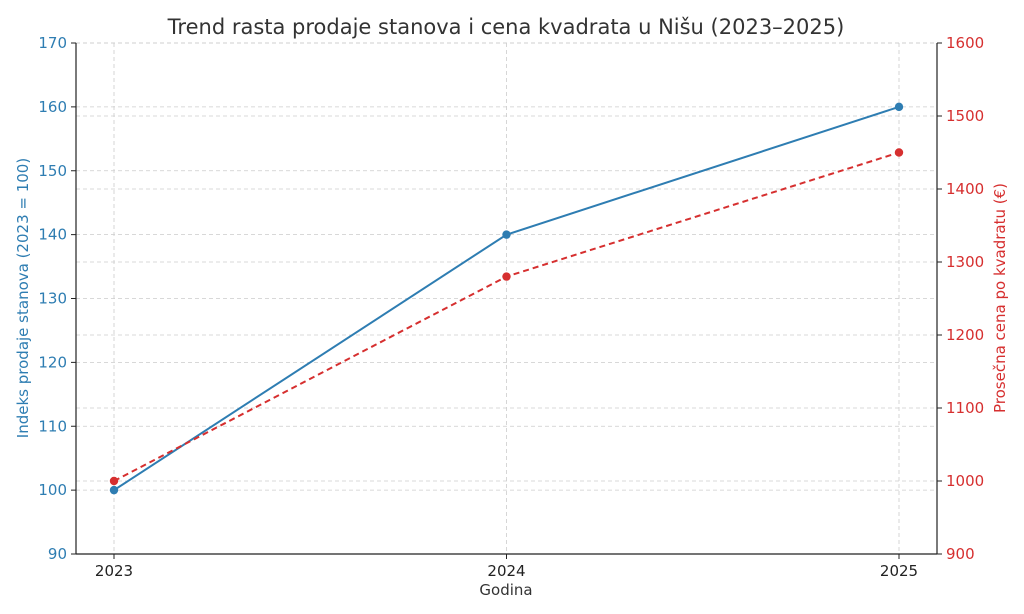 The image size is (1024, 614). I want to click on x-tick-label: 2023, so click(114, 571).